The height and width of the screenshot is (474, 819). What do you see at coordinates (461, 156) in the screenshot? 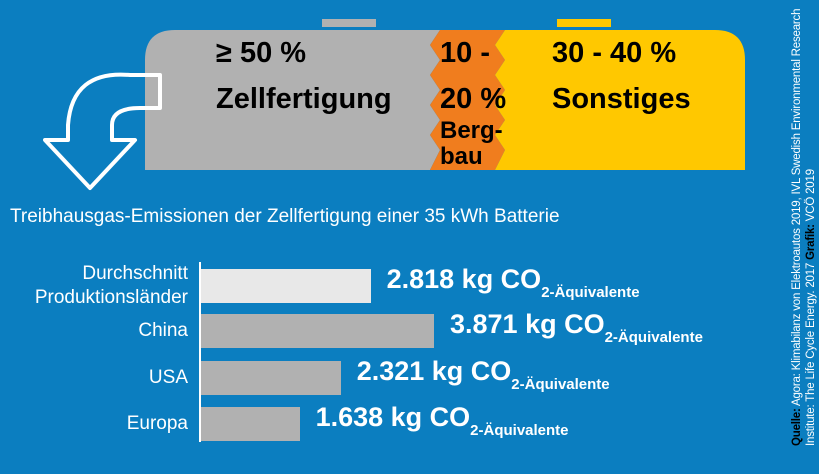
I see `battery-text: bau` at bounding box center [461, 156].